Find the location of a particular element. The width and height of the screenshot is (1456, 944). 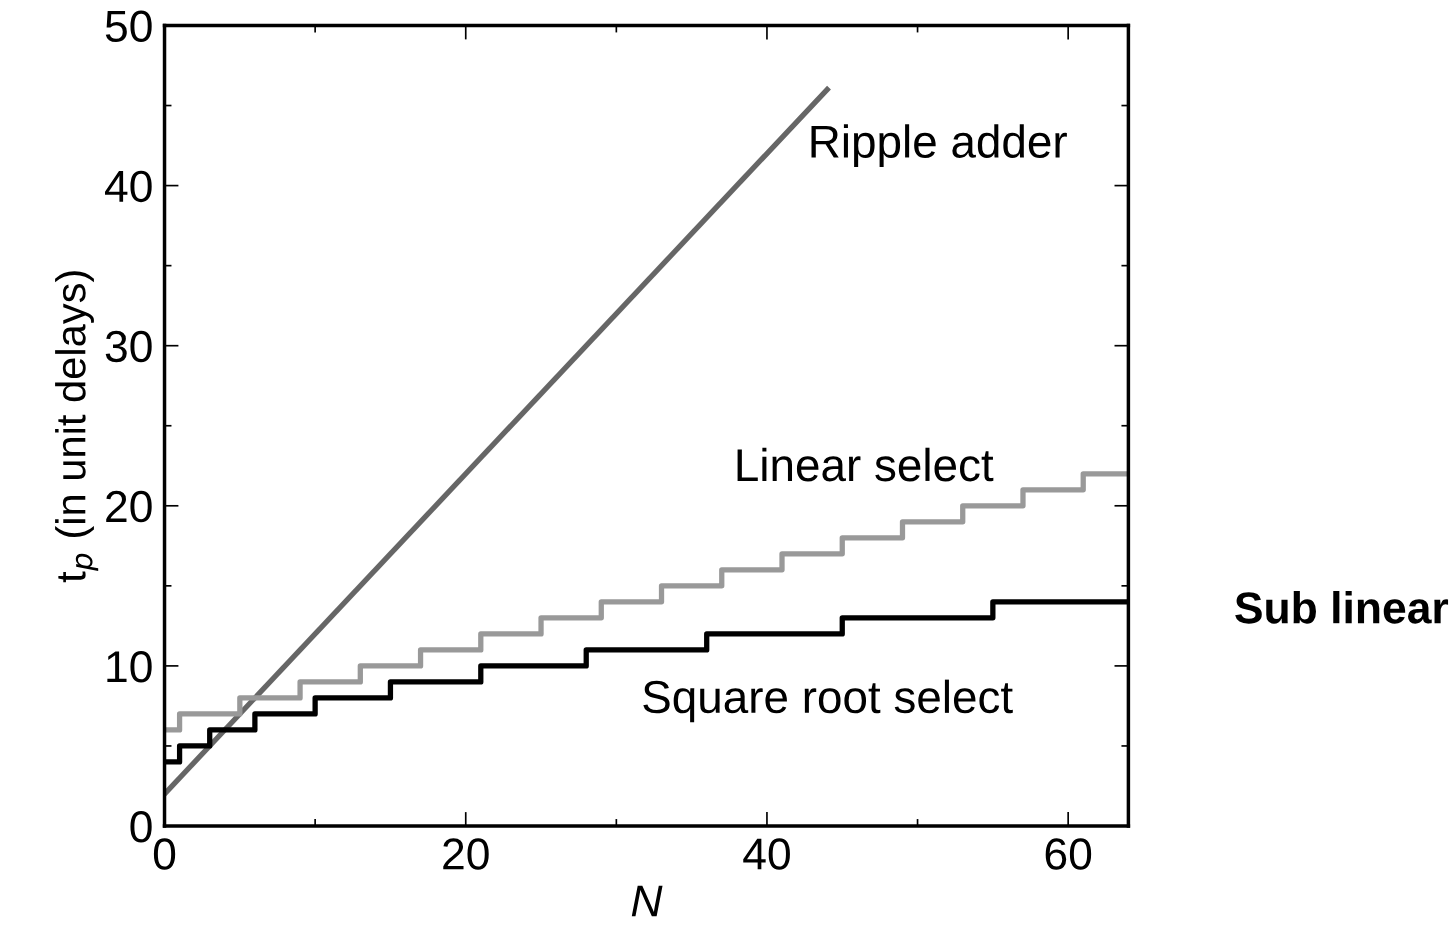

y-tick-label: 50 is located at coordinates (128, 26).